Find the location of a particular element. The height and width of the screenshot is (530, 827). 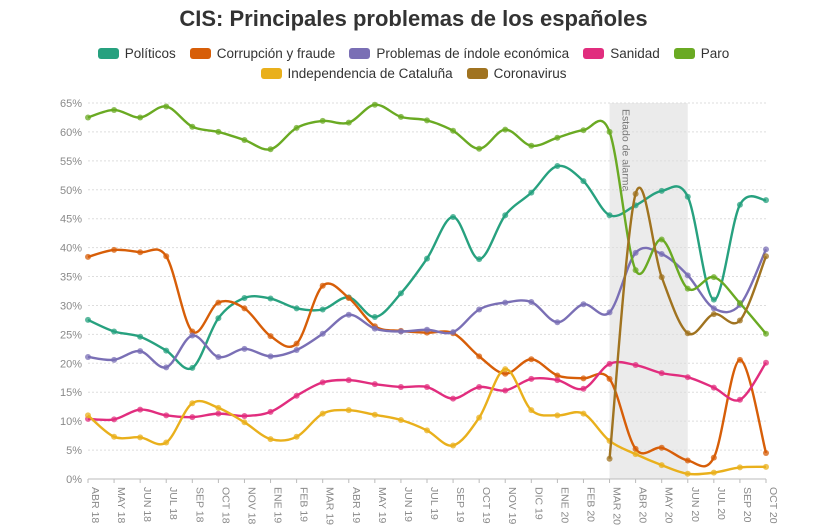

legend-item-coronavirus: Coronavirus is located at coordinates (516, 73).